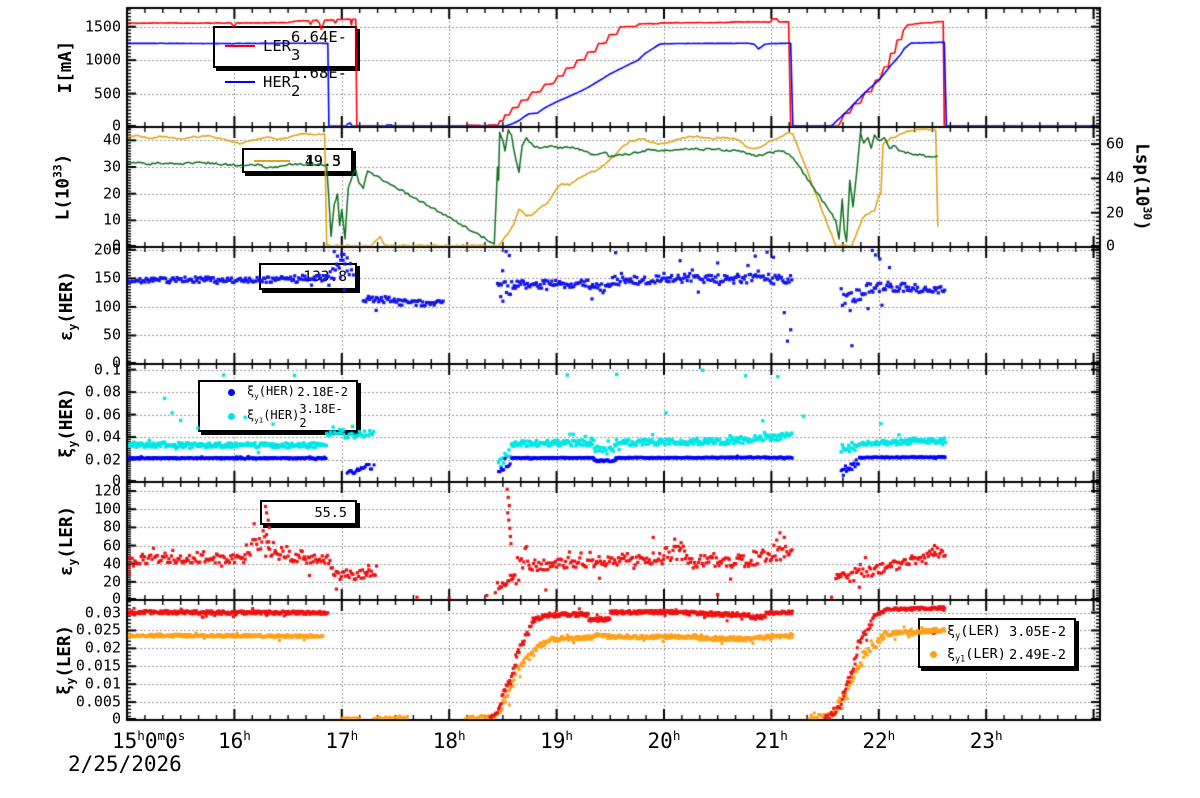  Describe the element at coordinates (149, 740) in the screenshot. I see `x-tick-label: 15h0m0s` at that location.